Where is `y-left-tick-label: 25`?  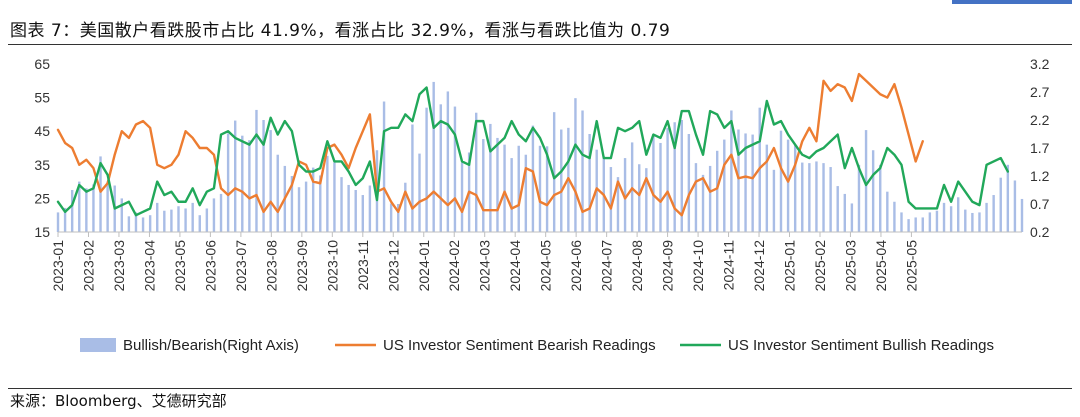
y-left-tick-label: 25 is located at coordinates (42, 198).